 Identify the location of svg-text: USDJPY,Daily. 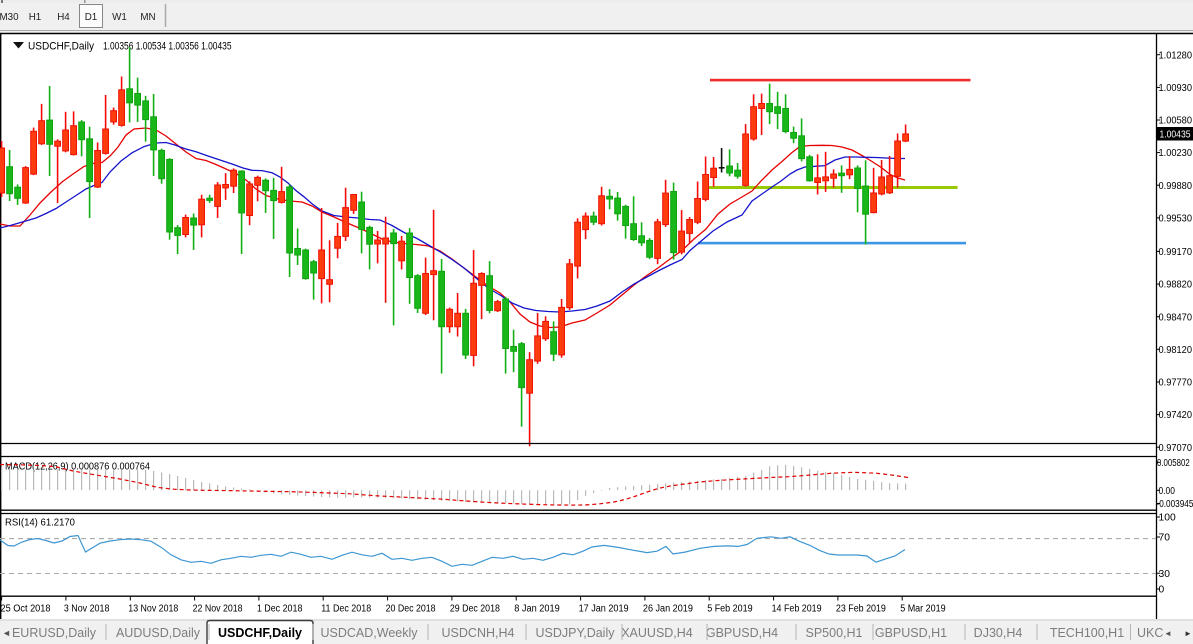
(576, 633).